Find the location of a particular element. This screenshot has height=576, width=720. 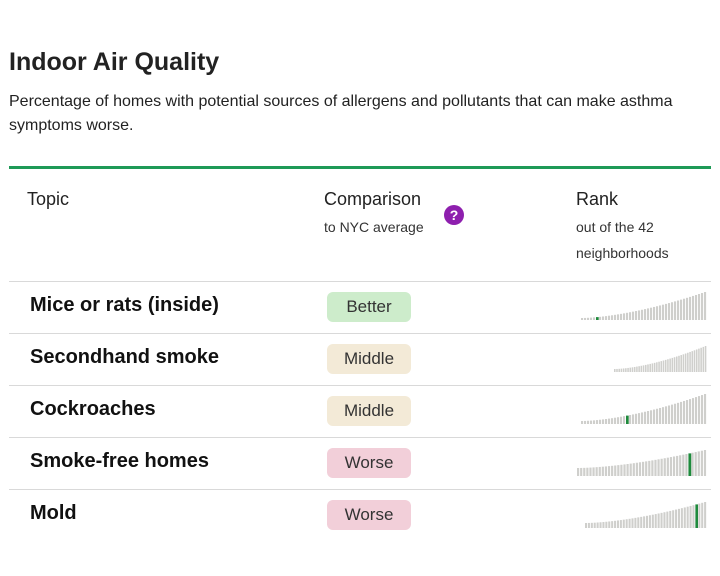

comparison-badge: Better is located at coordinates (369, 307).